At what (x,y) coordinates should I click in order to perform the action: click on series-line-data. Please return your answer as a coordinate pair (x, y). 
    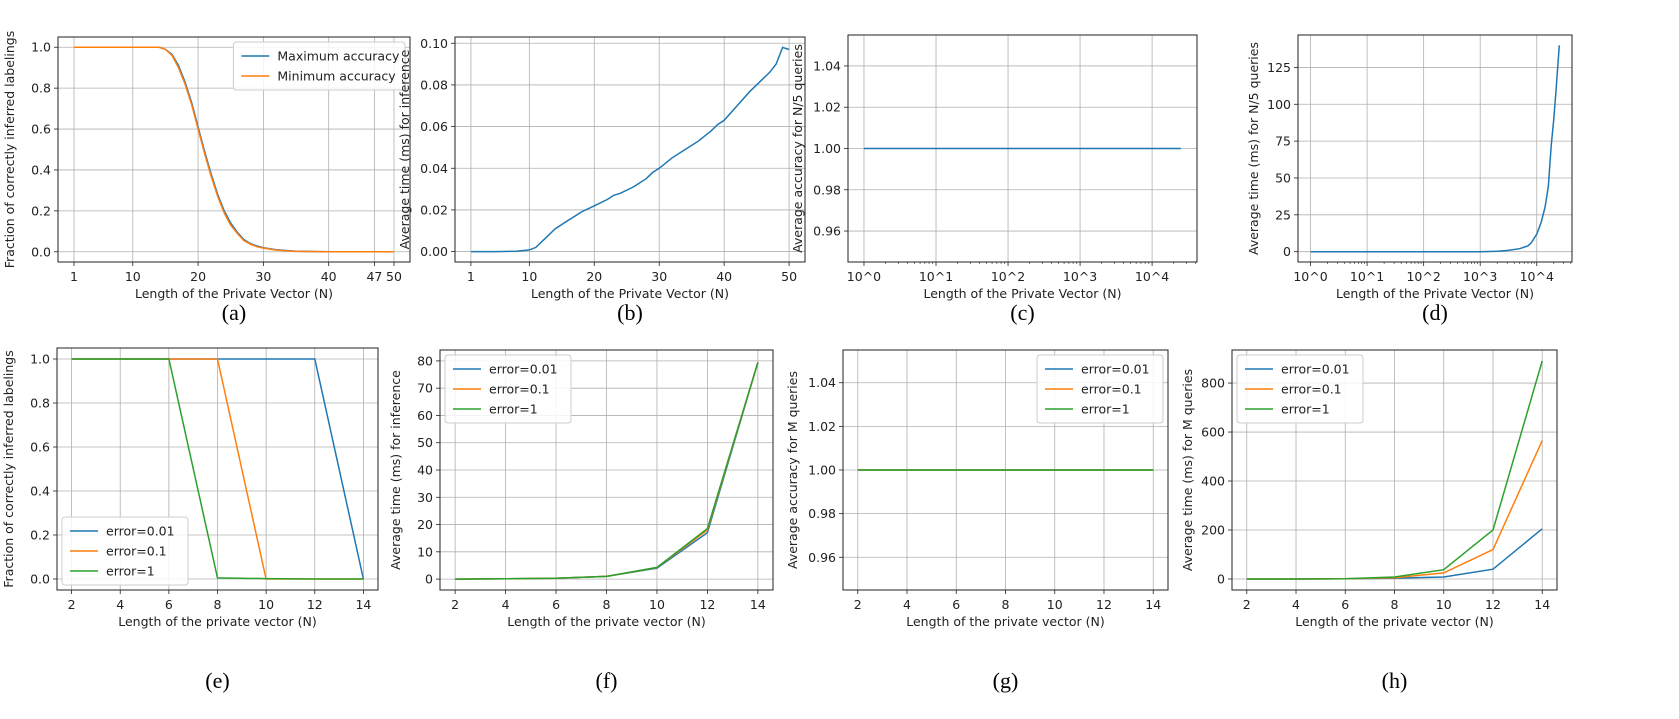
    Looking at the image, I should click on (1435, 149).